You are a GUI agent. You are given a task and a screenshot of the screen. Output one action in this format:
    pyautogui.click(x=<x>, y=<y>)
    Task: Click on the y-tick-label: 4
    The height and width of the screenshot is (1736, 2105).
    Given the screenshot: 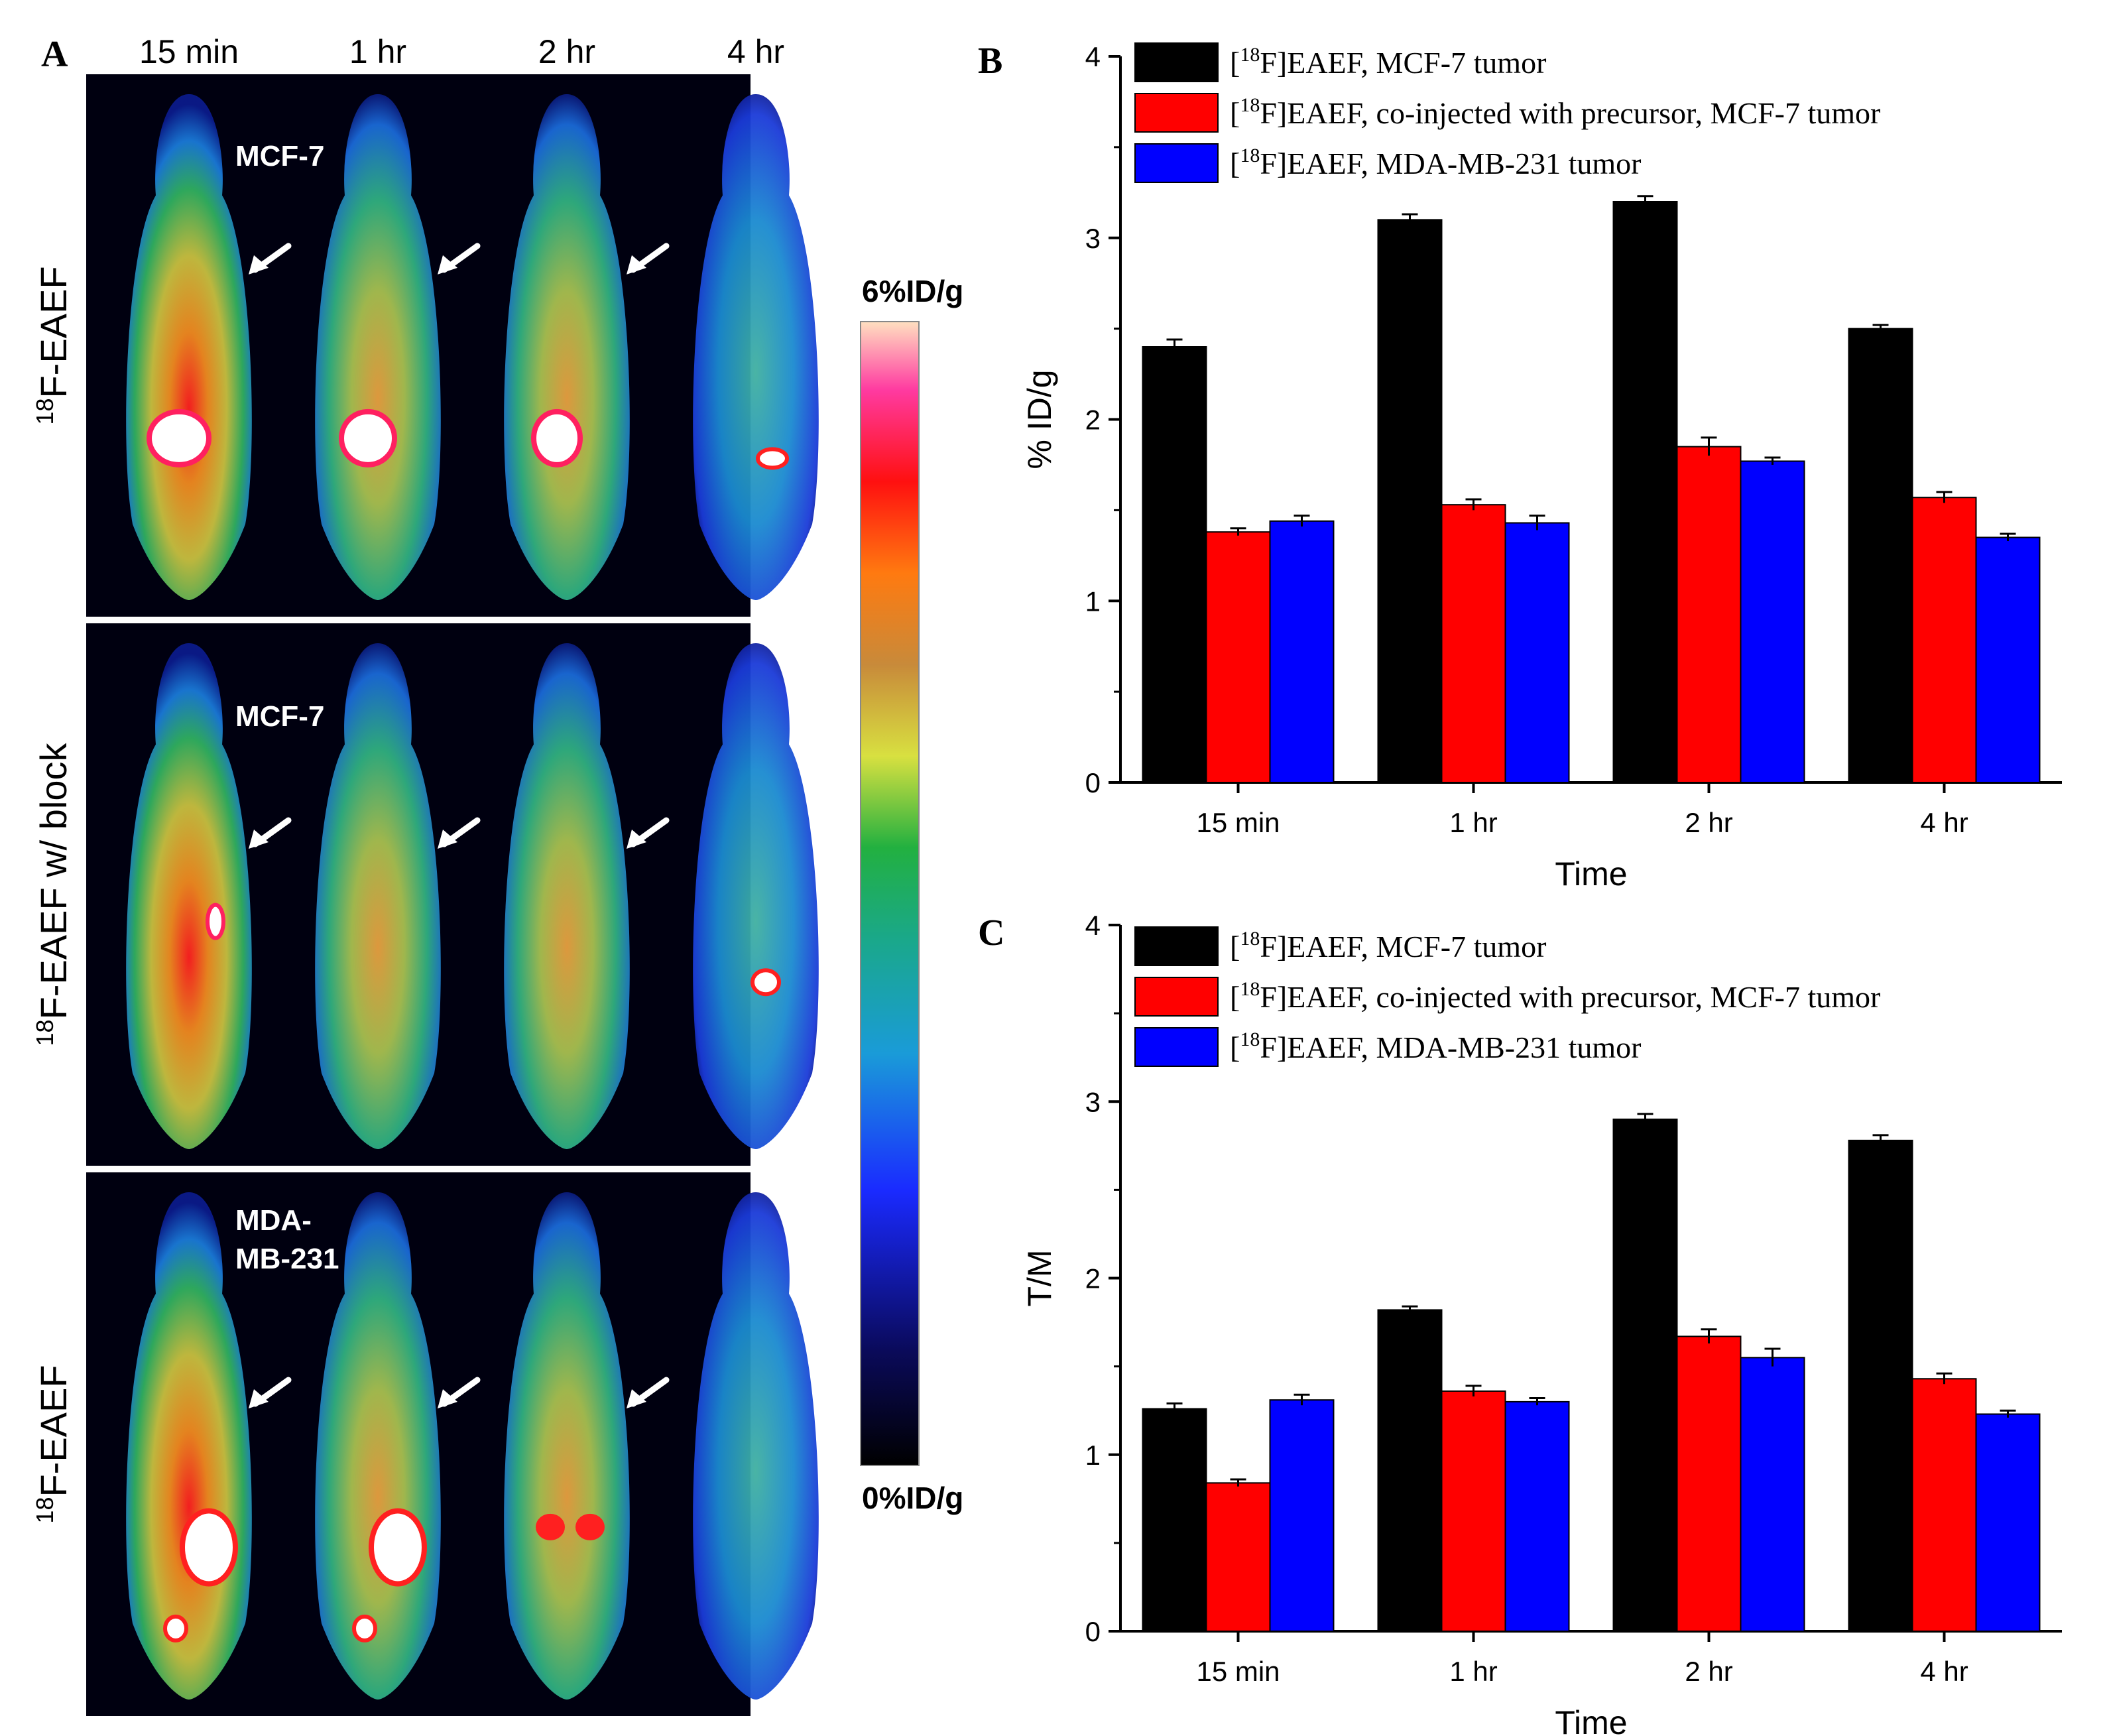 What is the action you would take?
    pyautogui.click(x=1093, y=56)
    